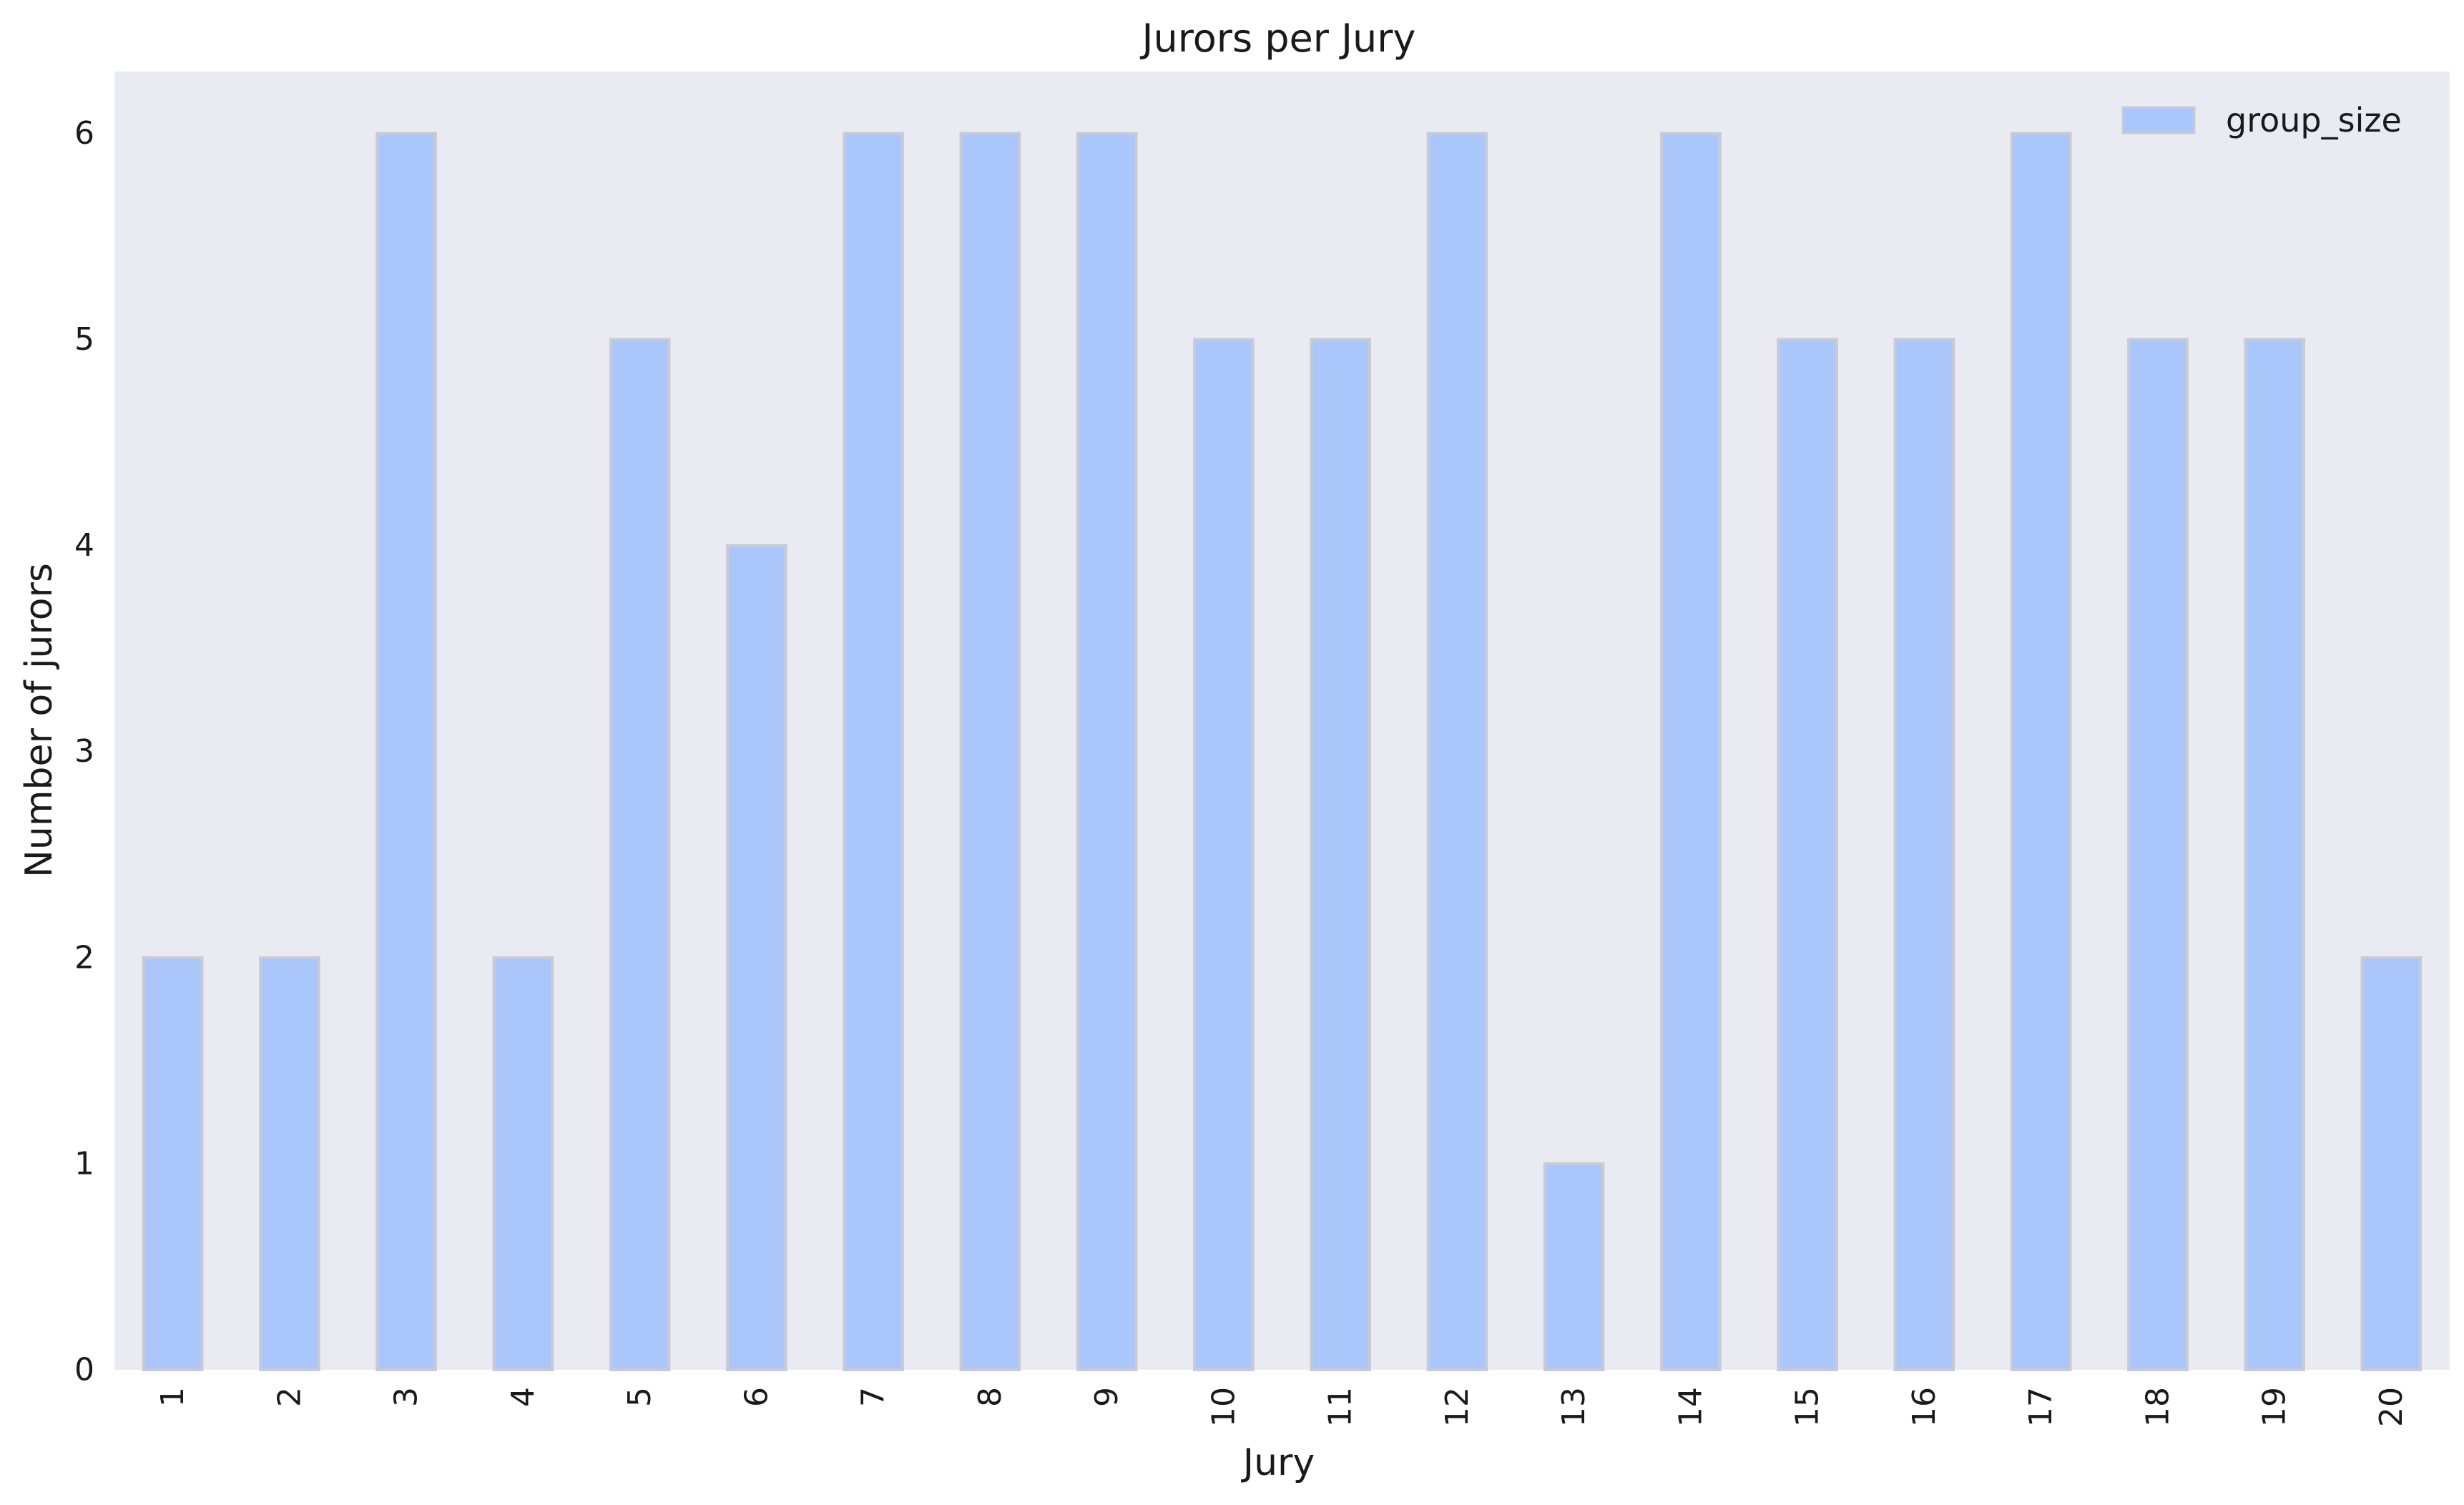 Image resolution: width=2464 pixels, height=1505 pixels. What do you see at coordinates (1278, 1462) in the screenshot?
I see `x-axis-label: Jury` at bounding box center [1278, 1462].